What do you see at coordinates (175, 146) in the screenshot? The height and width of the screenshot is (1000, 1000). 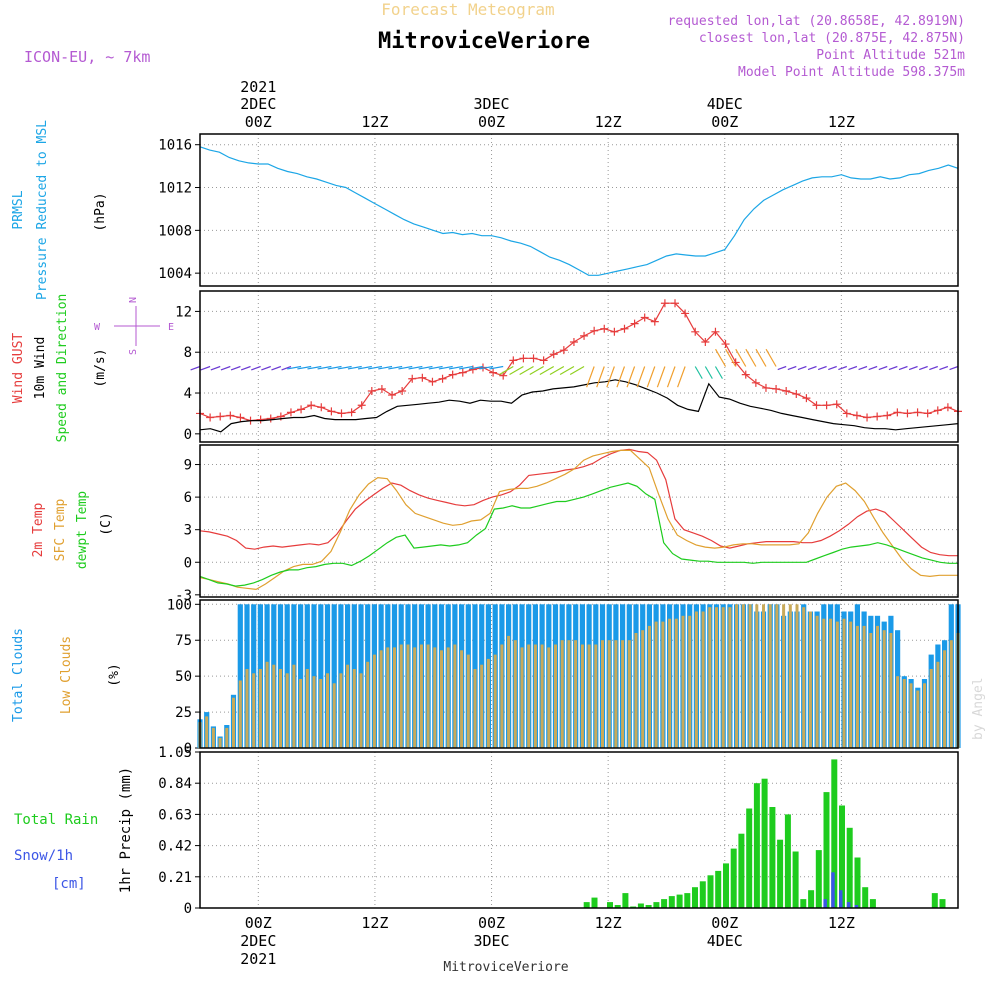 I see `y-tick-label: 1016` at bounding box center [175, 146].